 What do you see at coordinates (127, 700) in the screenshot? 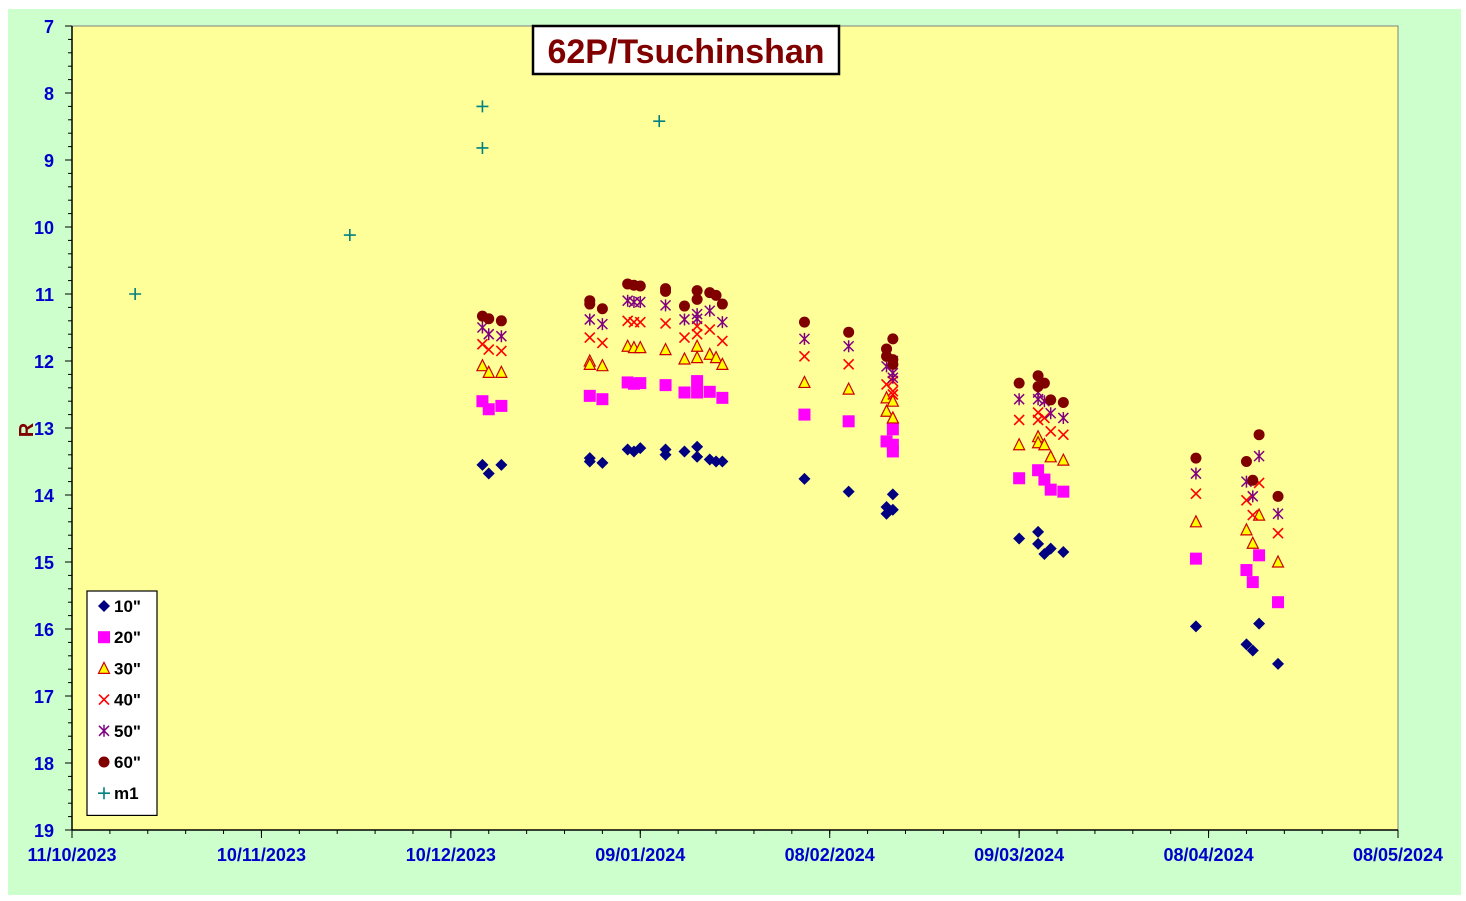
I see `legend-label: 40"` at bounding box center [127, 700].